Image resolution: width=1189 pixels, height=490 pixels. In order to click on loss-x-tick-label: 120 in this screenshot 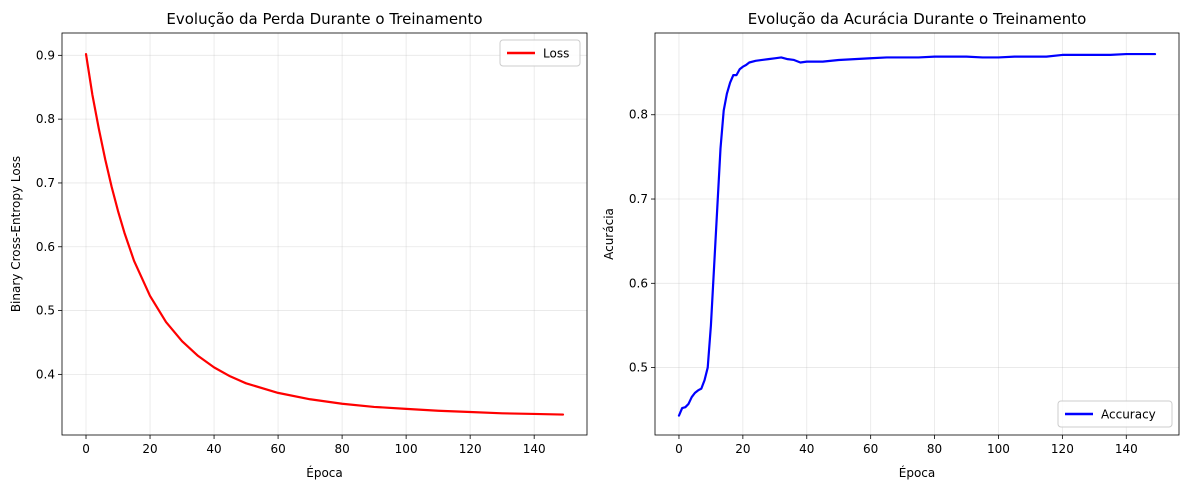, I will do `click(470, 449)`.